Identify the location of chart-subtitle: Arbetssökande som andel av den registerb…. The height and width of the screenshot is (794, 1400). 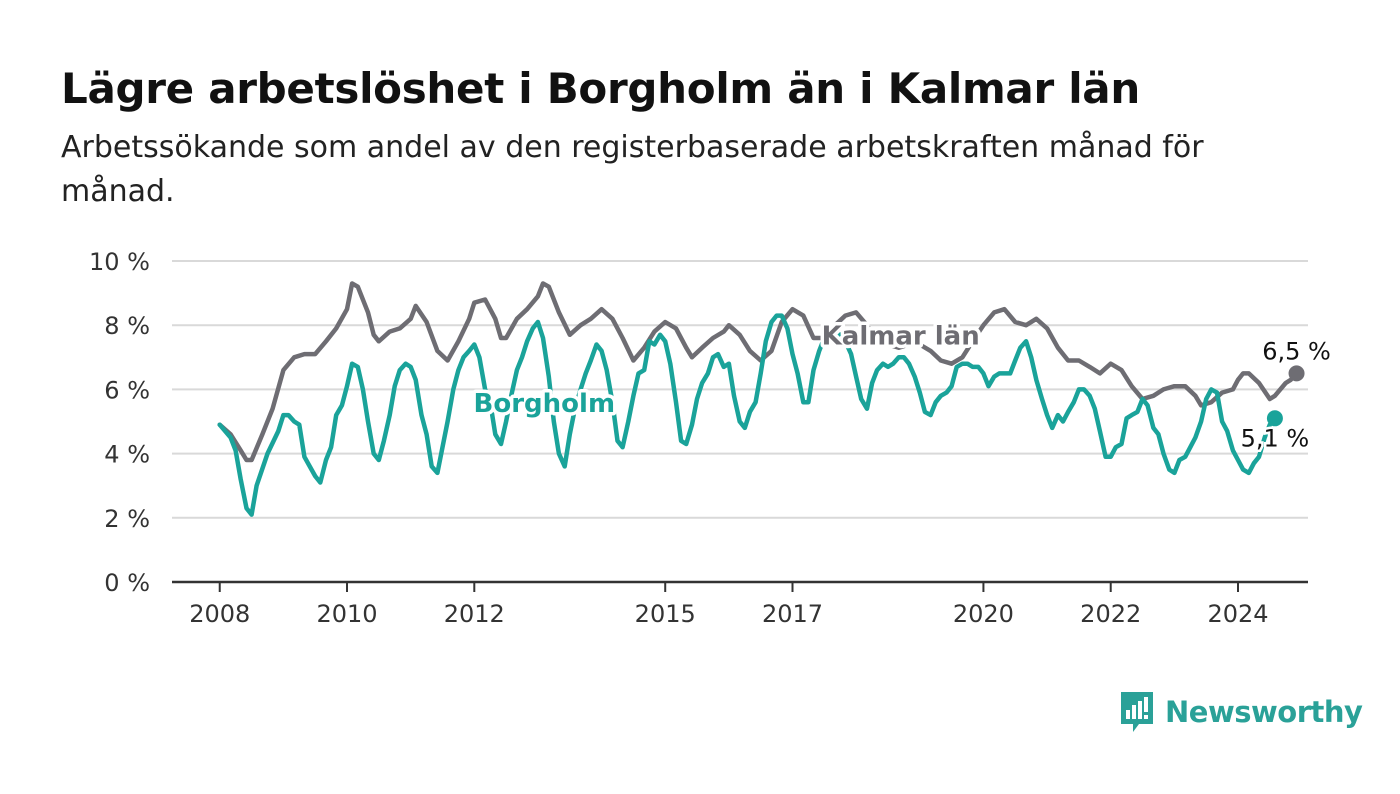
(632, 169).